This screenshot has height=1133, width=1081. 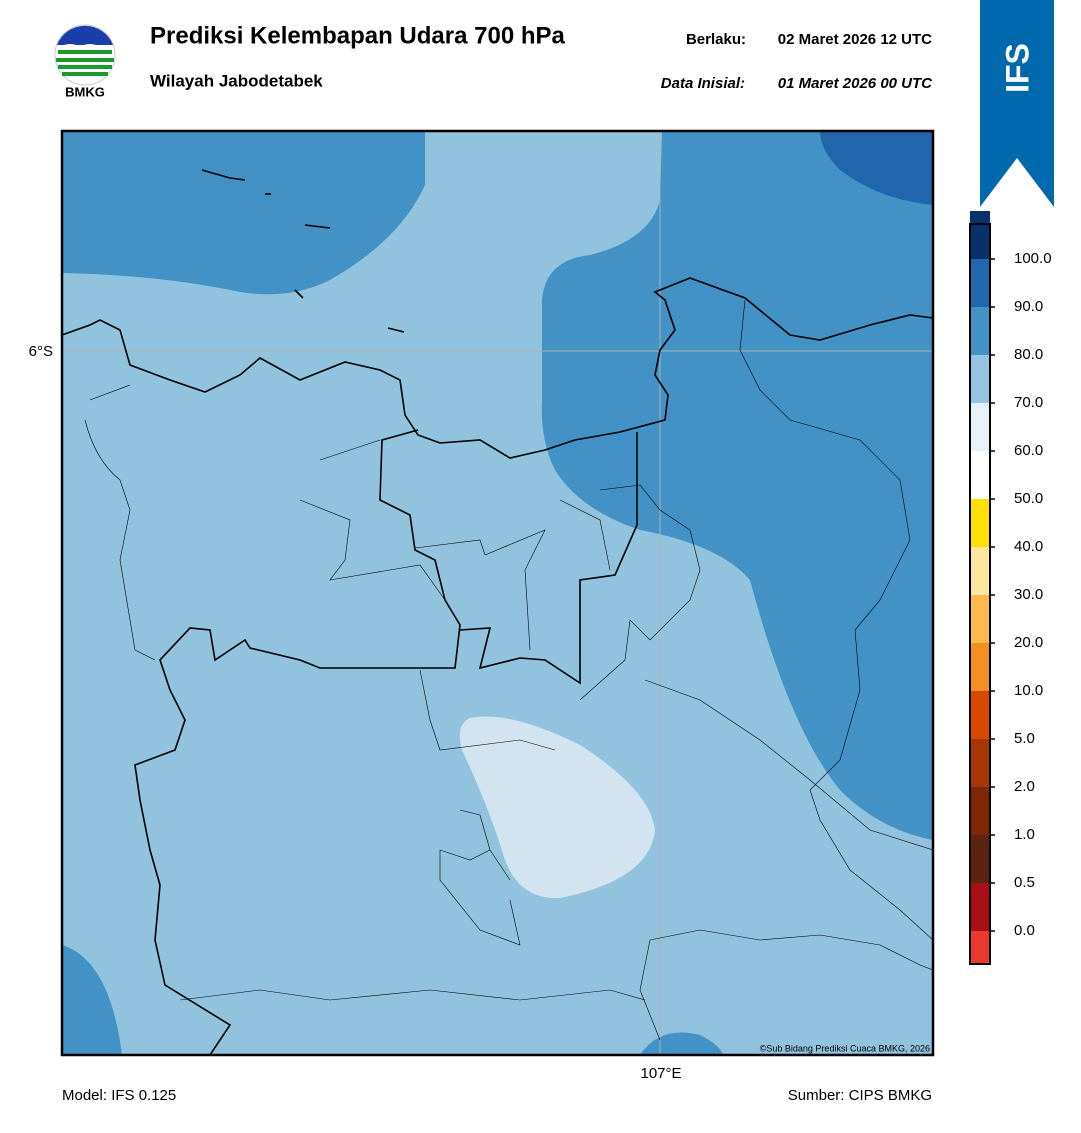 I want to click on colorbar-label: 40.0, so click(x=1028, y=546).